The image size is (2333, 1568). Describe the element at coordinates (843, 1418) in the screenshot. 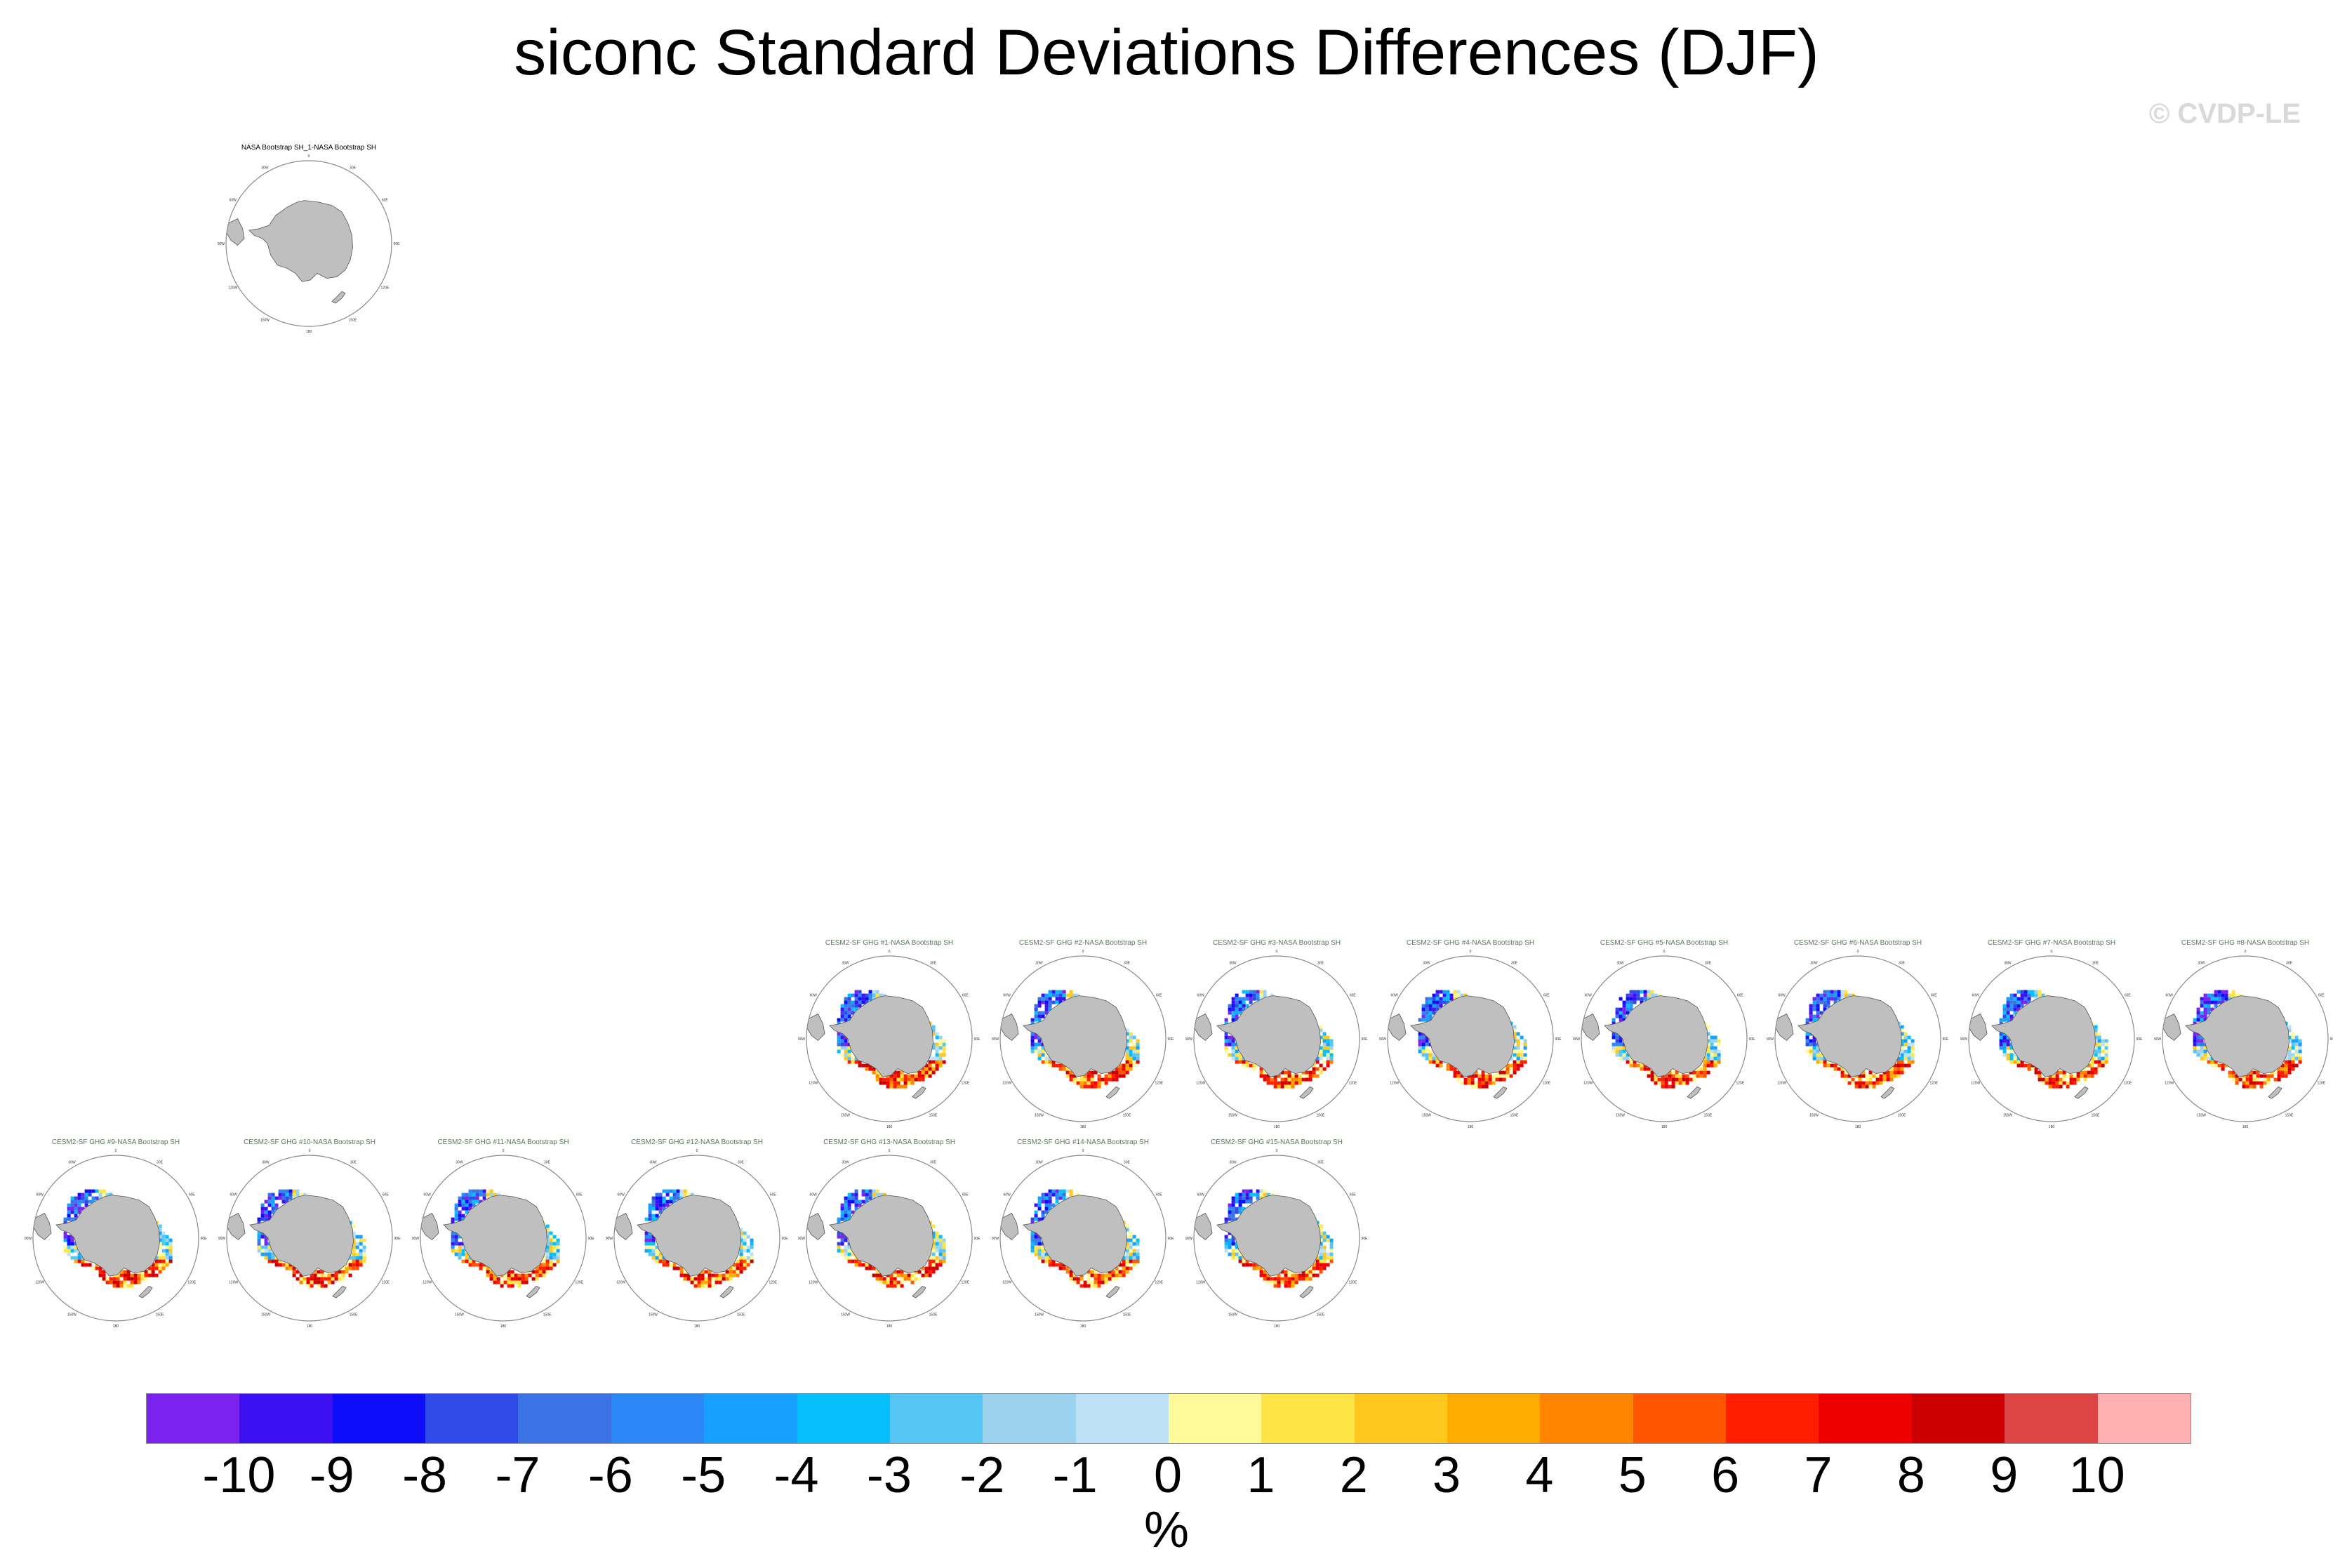

I see `colorbar-box` at that location.